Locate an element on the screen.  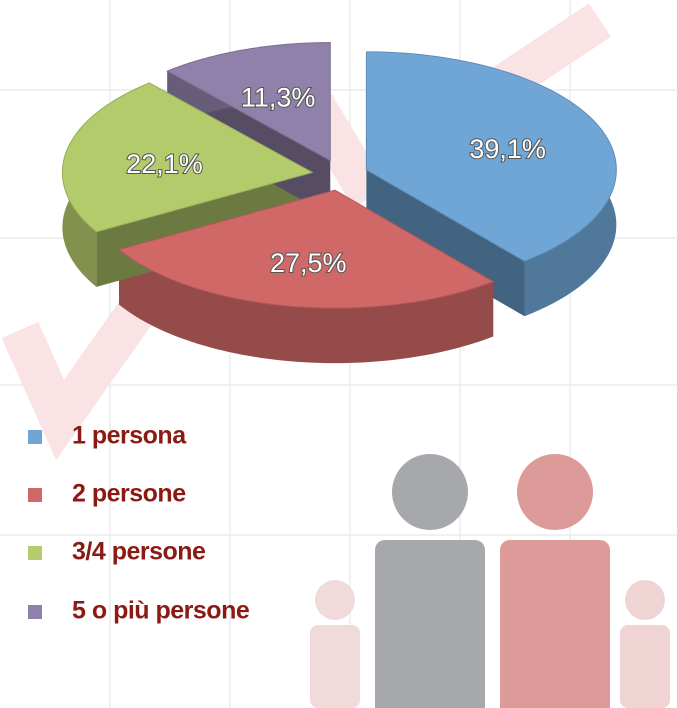
legend-label: 5 o più persone is located at coordinates (161, 611).